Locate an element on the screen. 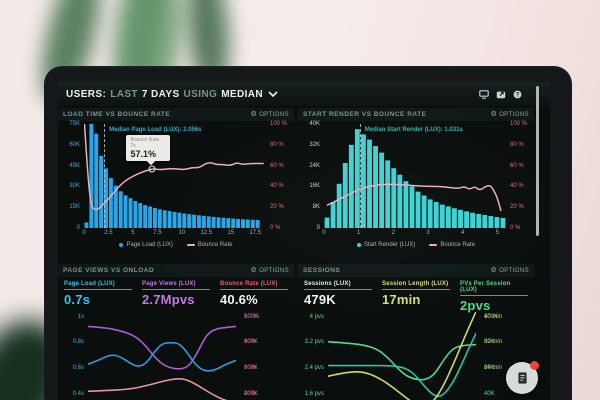  median-label: Median Page Load (LUX): 2.056s is located at coordinates (155, 130).